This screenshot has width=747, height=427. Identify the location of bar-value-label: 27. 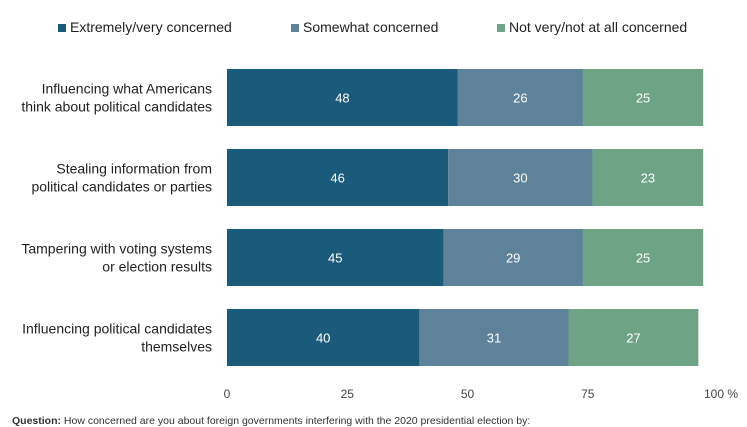
(633, 338).